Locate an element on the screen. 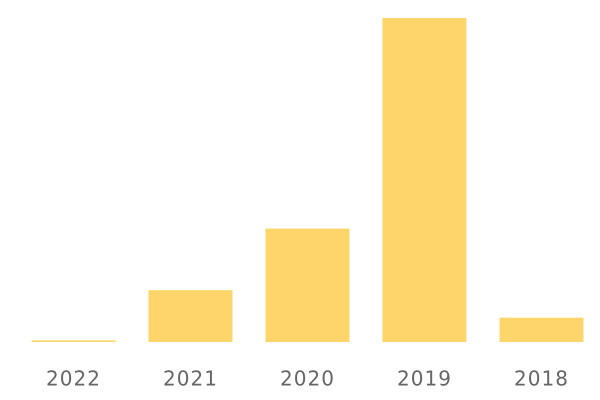 This screenshot has width=600, height=400. x-tick-label: 2020 is located at coordinates (307, 379).